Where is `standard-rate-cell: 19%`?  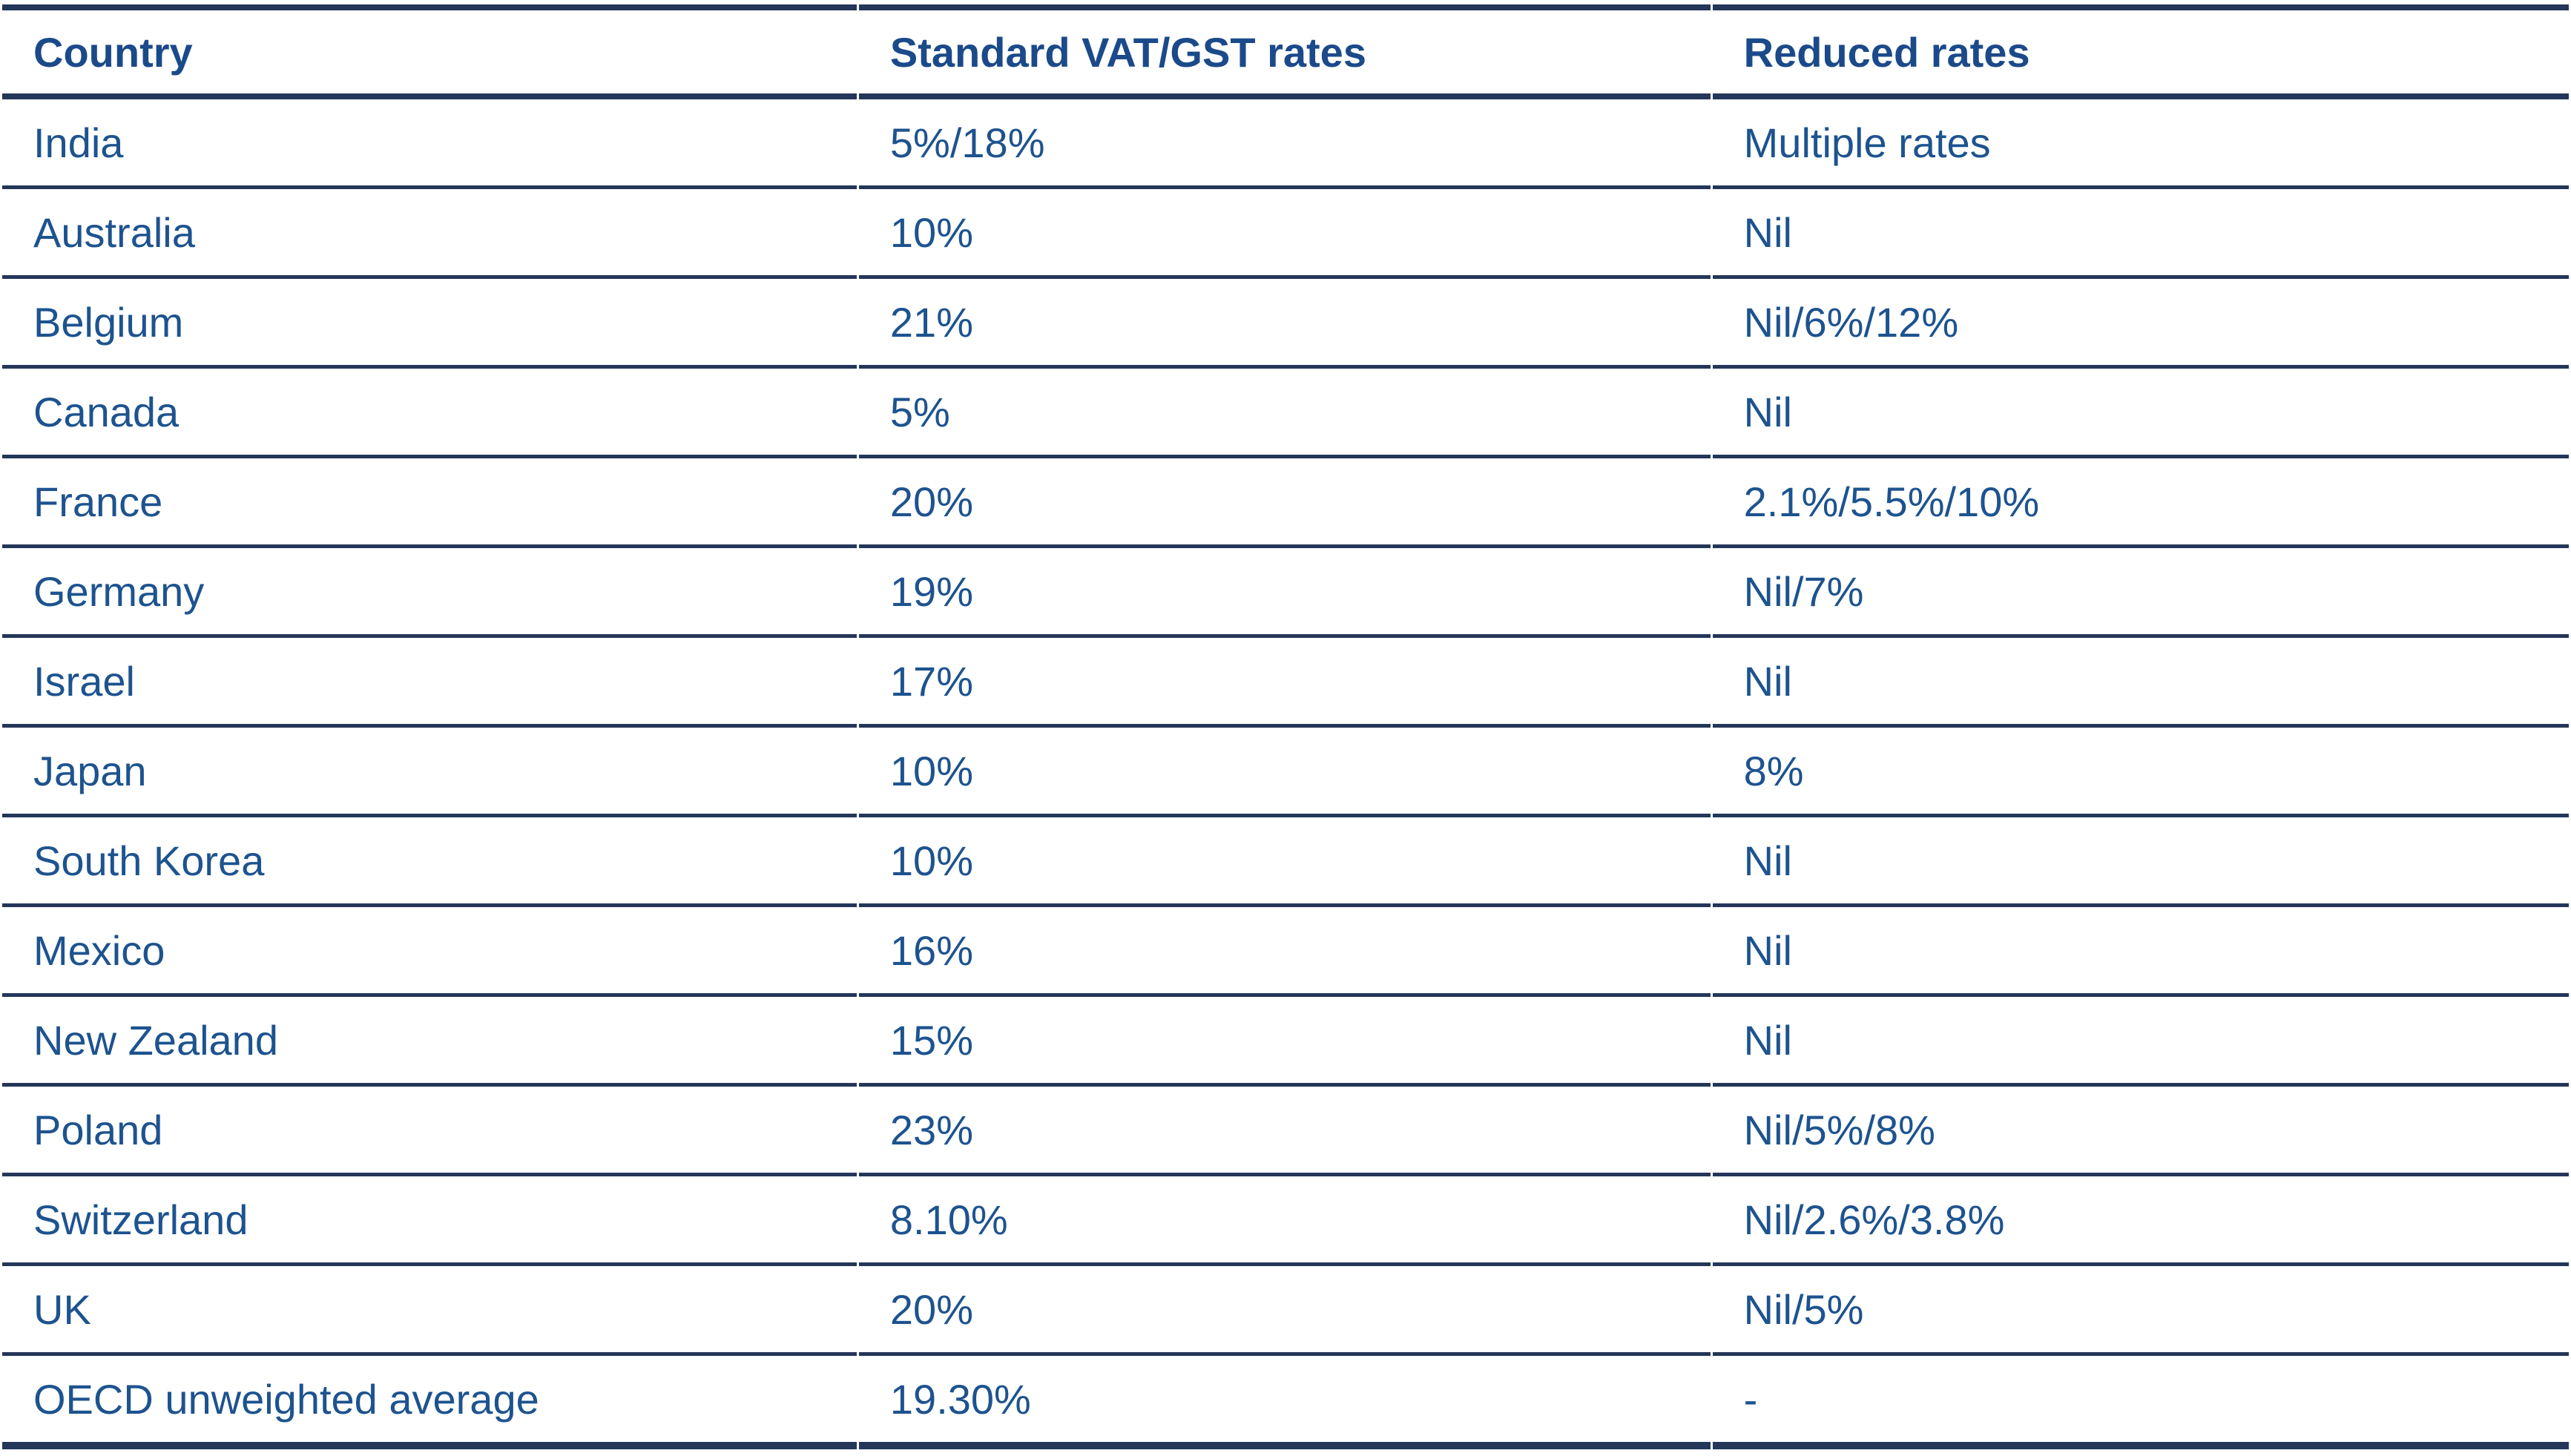 standard-rate-cell: 19% is located at coordinates (1284, 593).